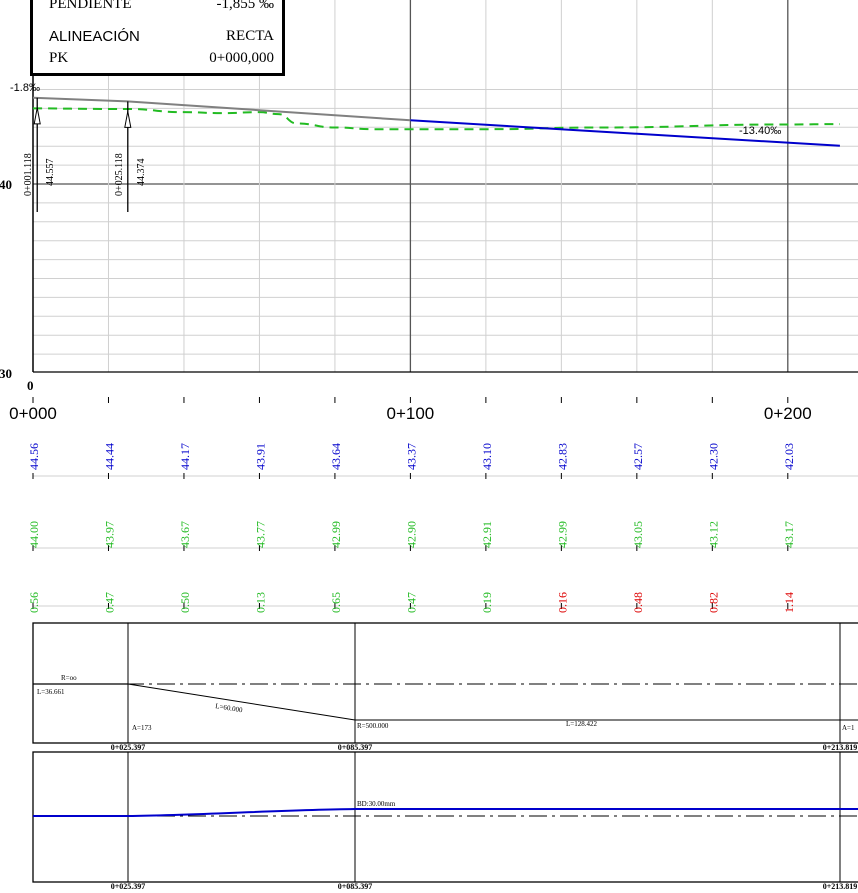 Image resolution: width=858 pixels, height=893 pixels. I want to click on alignment-clothoid, so click(241, 702).